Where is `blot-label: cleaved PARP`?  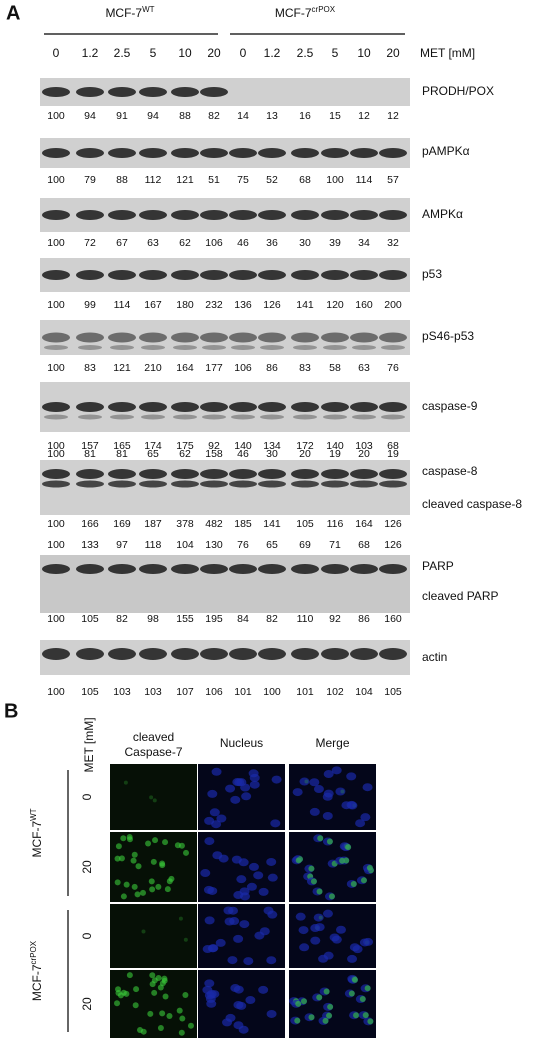
blot-label: cleaved PARP is located at coordinates (460, 596).